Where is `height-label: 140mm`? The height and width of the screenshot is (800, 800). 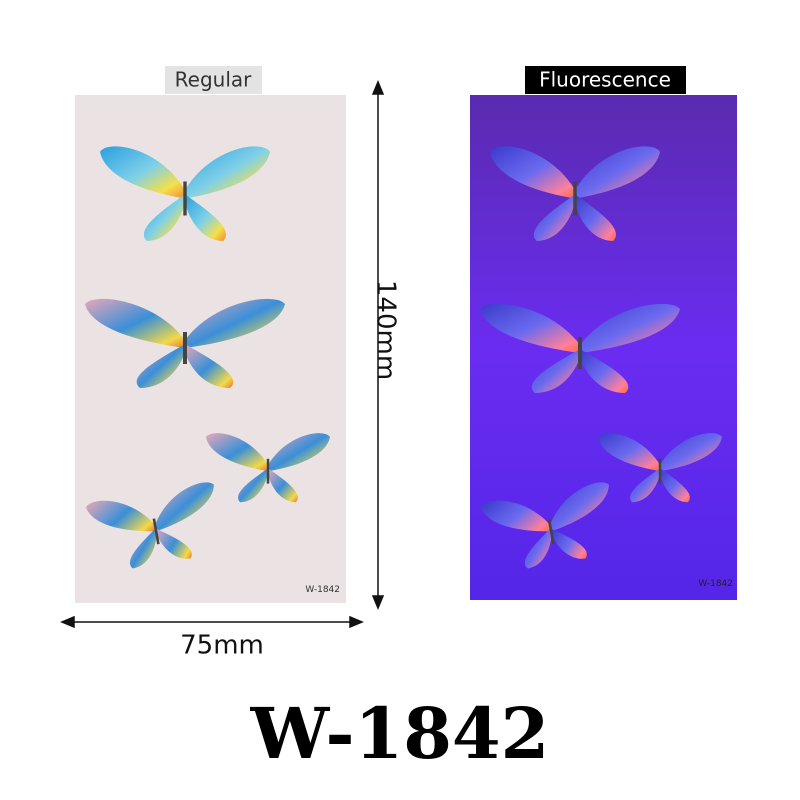
height-label: 140mm is located at coordinates (386, 330).